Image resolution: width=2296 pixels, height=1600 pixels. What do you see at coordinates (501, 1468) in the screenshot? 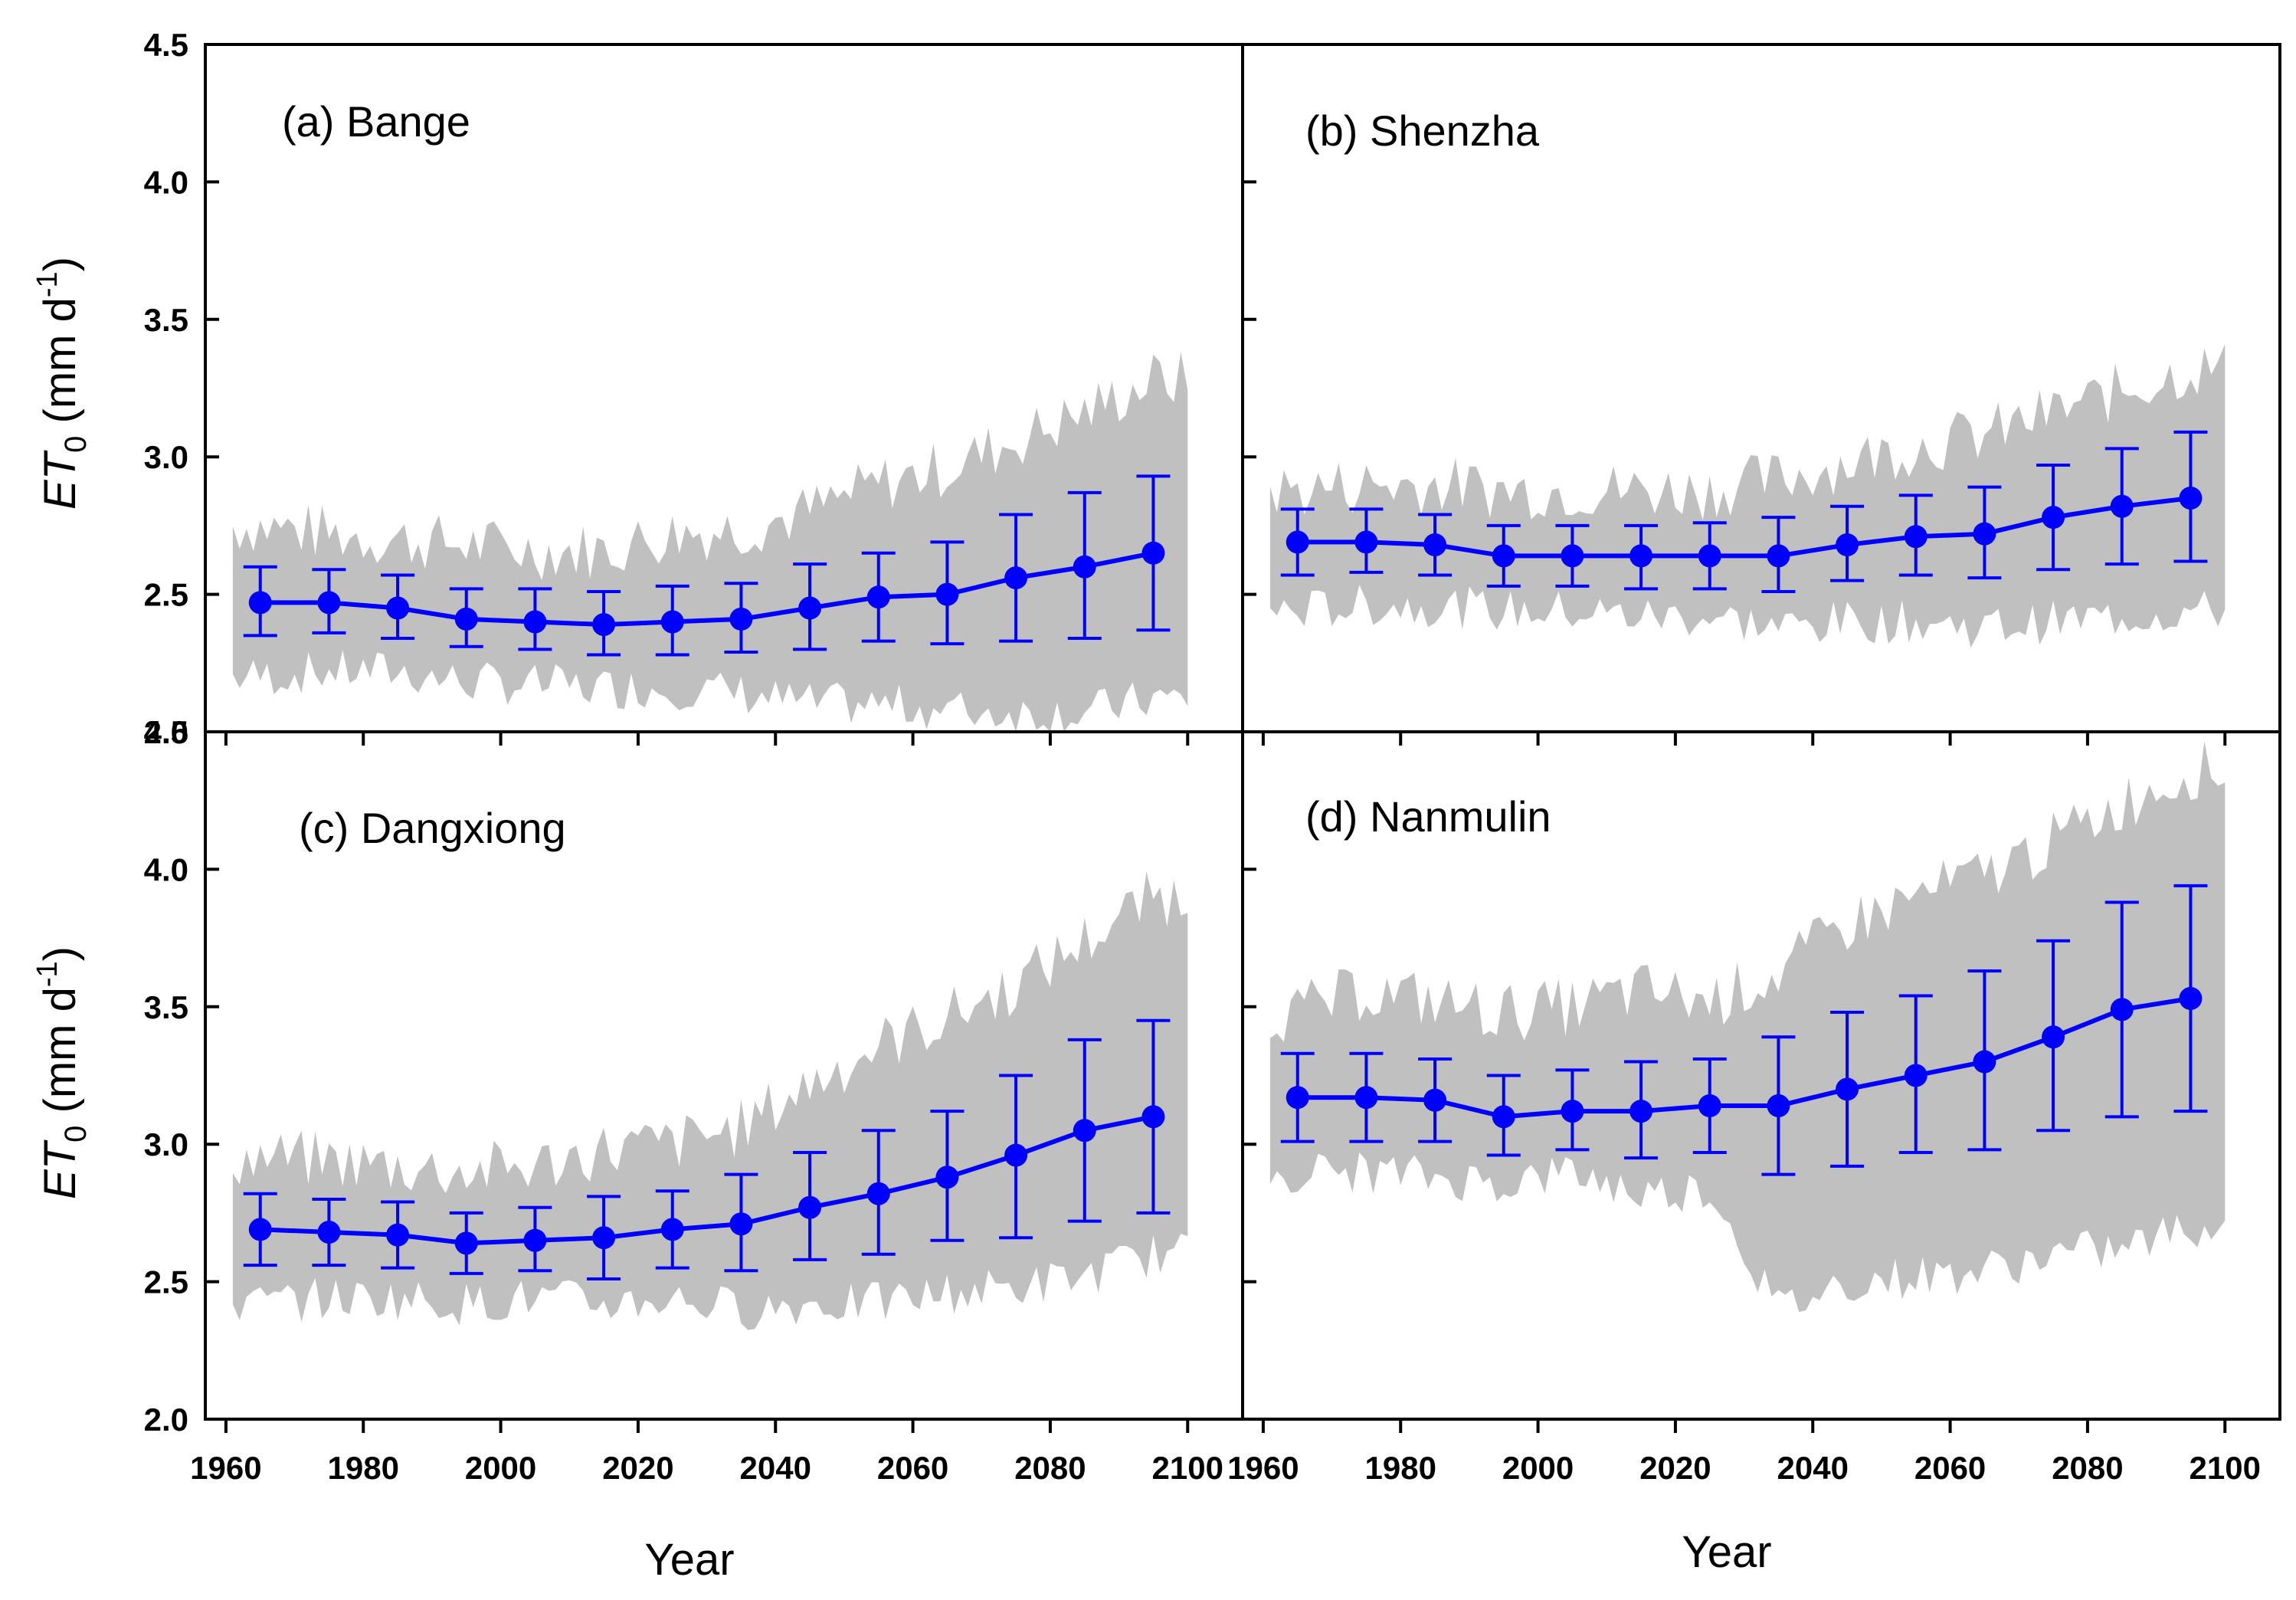
I see `x-tick-label-c-2000: 2000` at bounding box center [501, 1468].